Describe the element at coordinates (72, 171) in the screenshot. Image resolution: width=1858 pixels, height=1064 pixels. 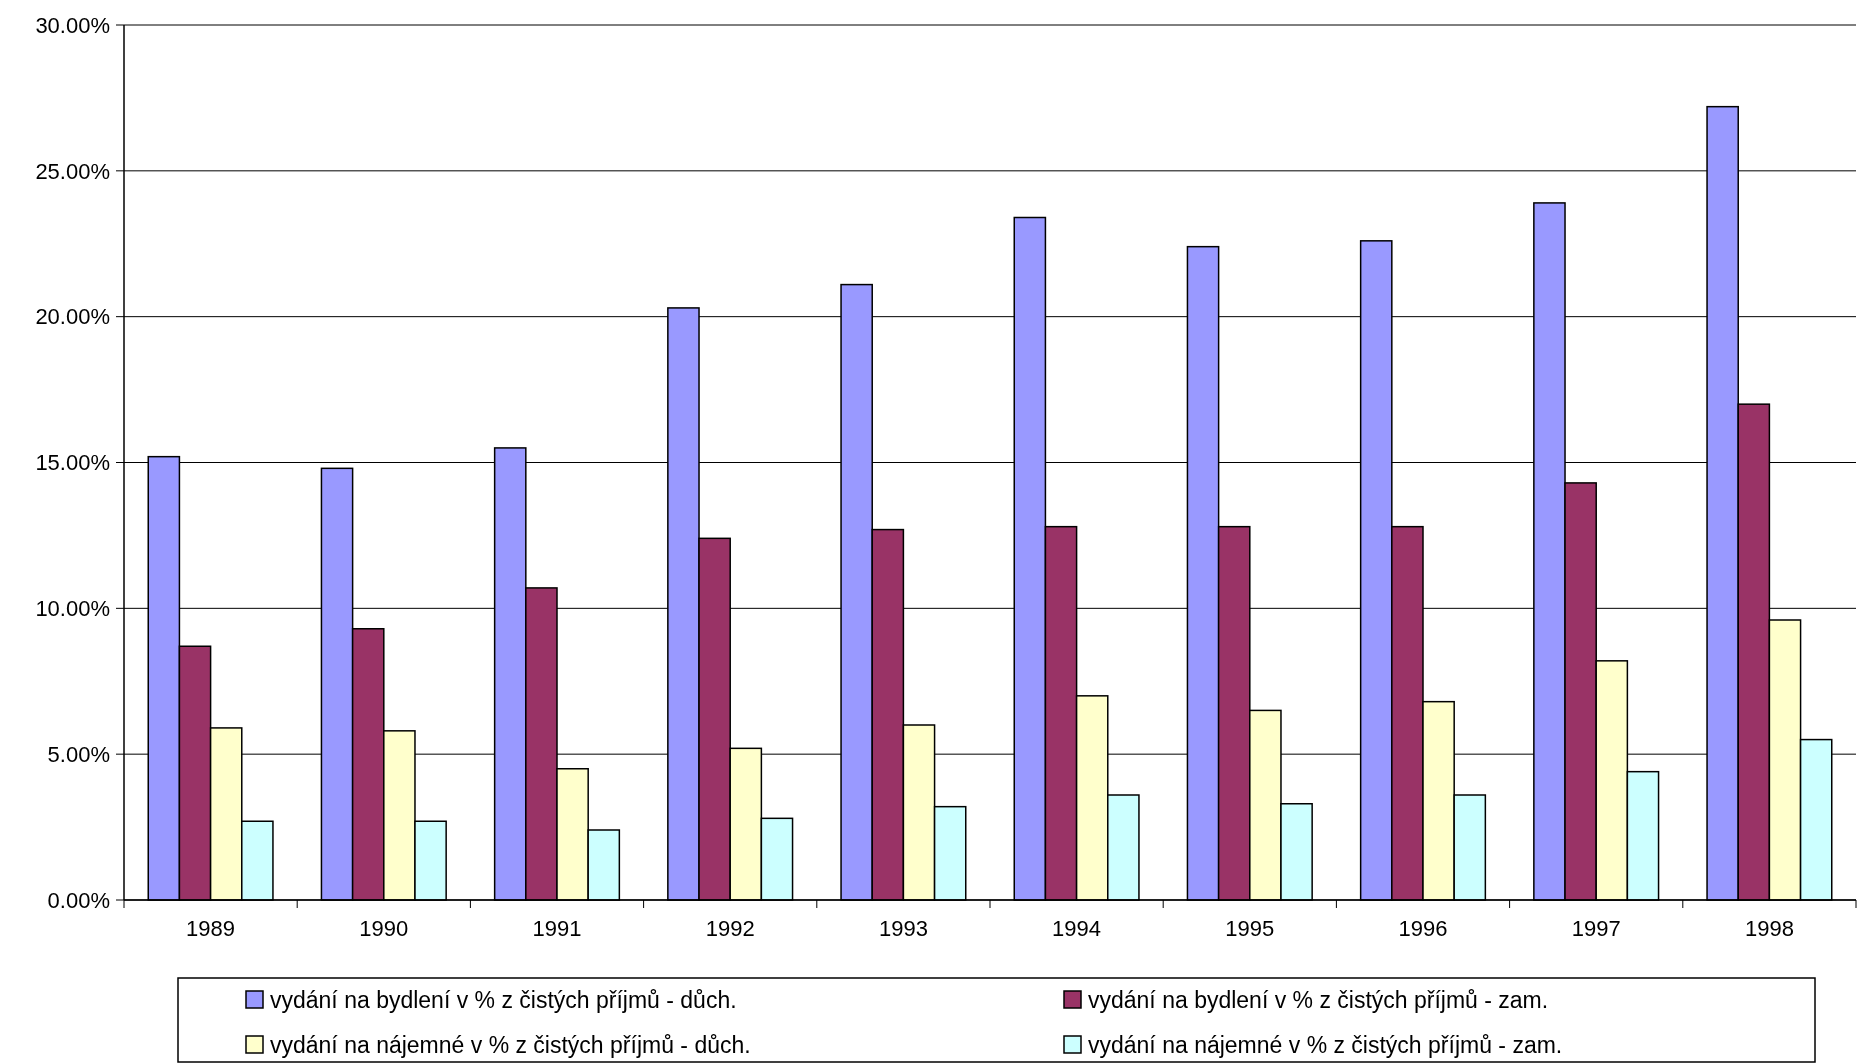
I see `y-tick-label: 25.00%` at that location.